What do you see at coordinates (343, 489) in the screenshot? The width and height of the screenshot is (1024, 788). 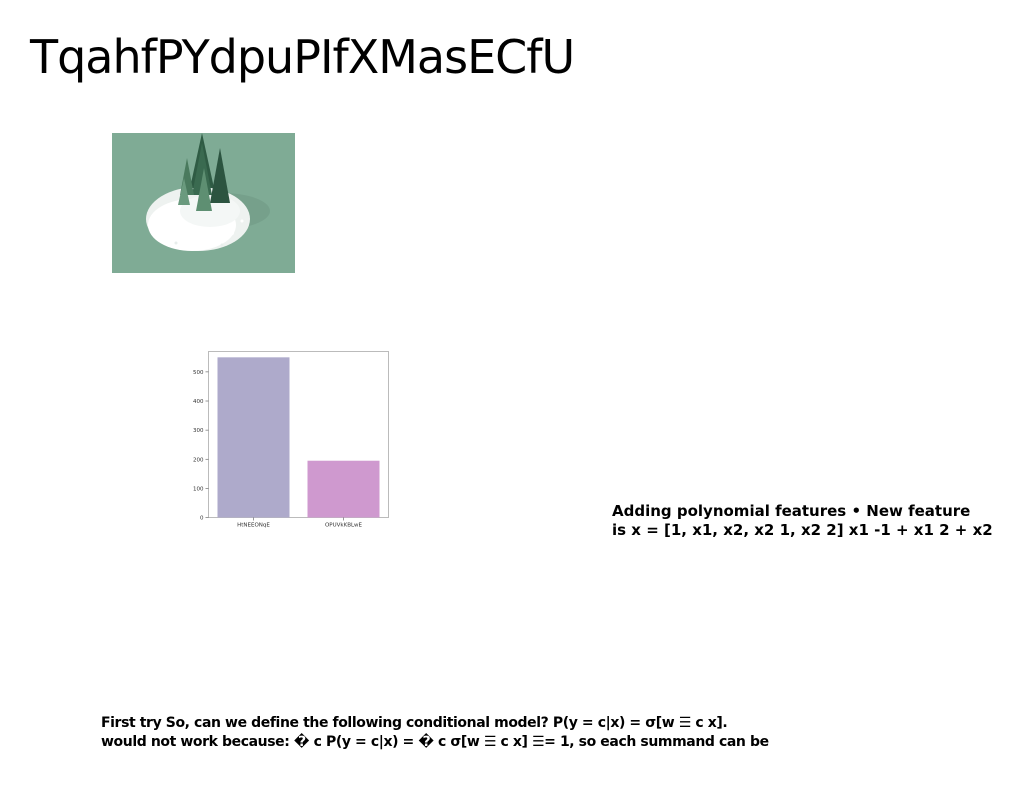 I see `bar-OPUVkKBLwE` at bounding box center [343, 489].